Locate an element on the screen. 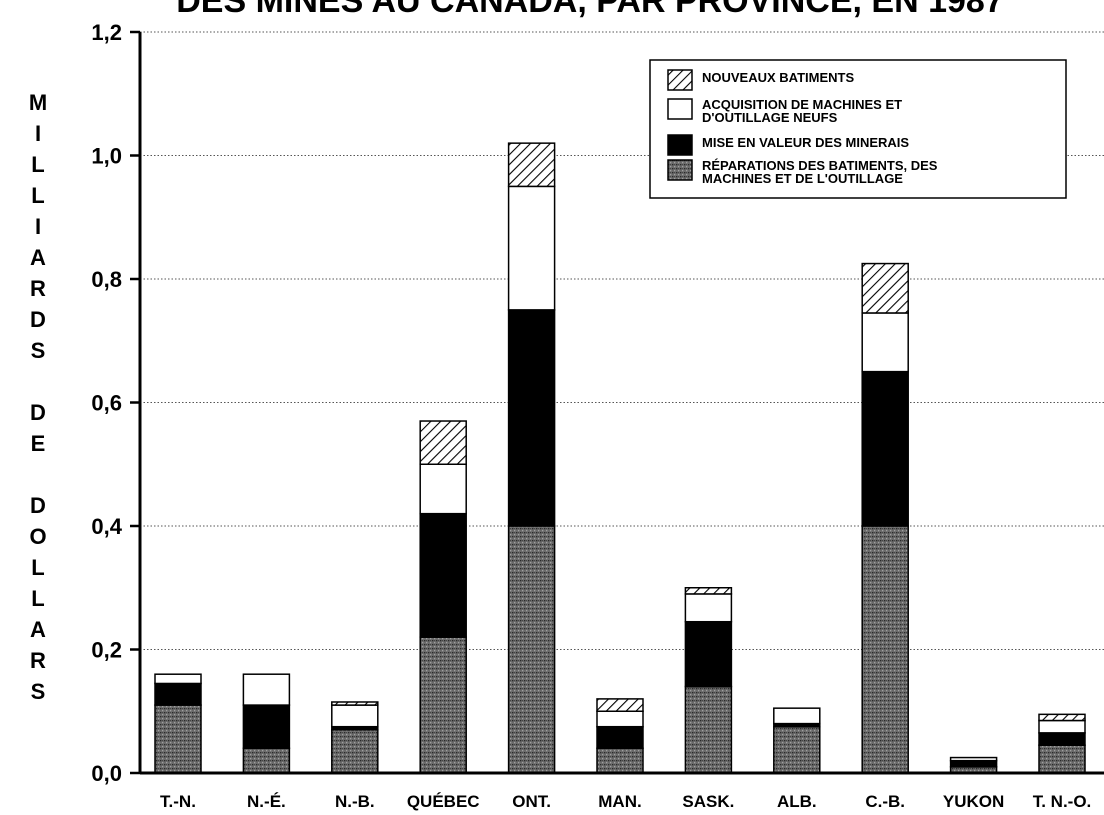  y-tick-label: 1,2 is located at coordinates (106, 32).